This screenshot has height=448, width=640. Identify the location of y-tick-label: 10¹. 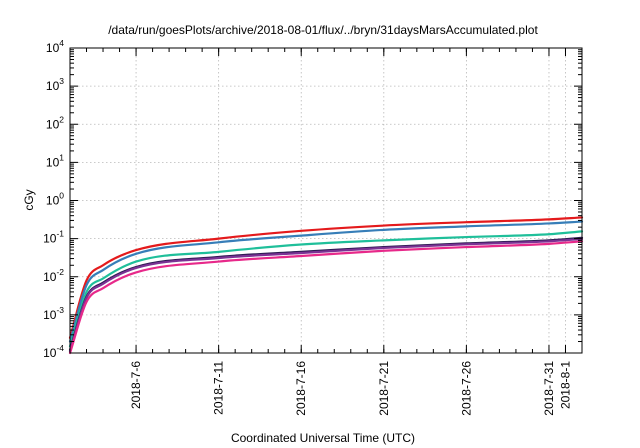
(55, 160).